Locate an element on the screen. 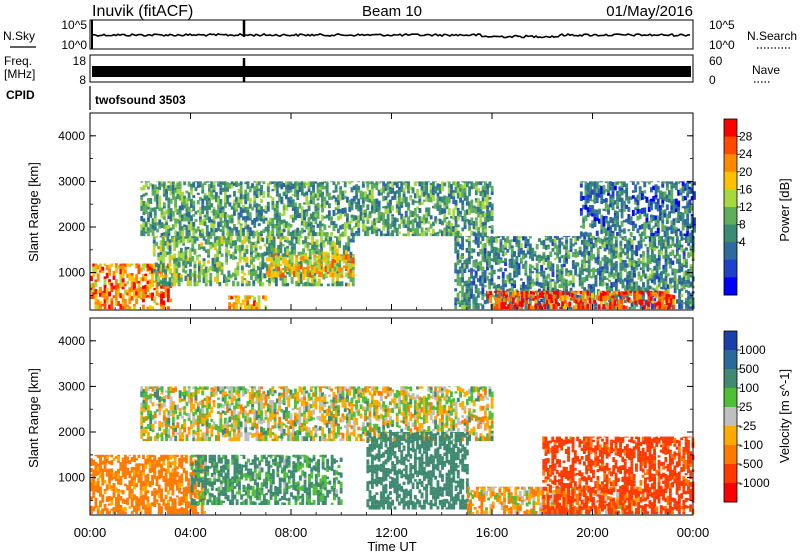 This screenshot has height=559, width=800. cpid-program: twofsound 3503 is located at coordinates (140, 100).